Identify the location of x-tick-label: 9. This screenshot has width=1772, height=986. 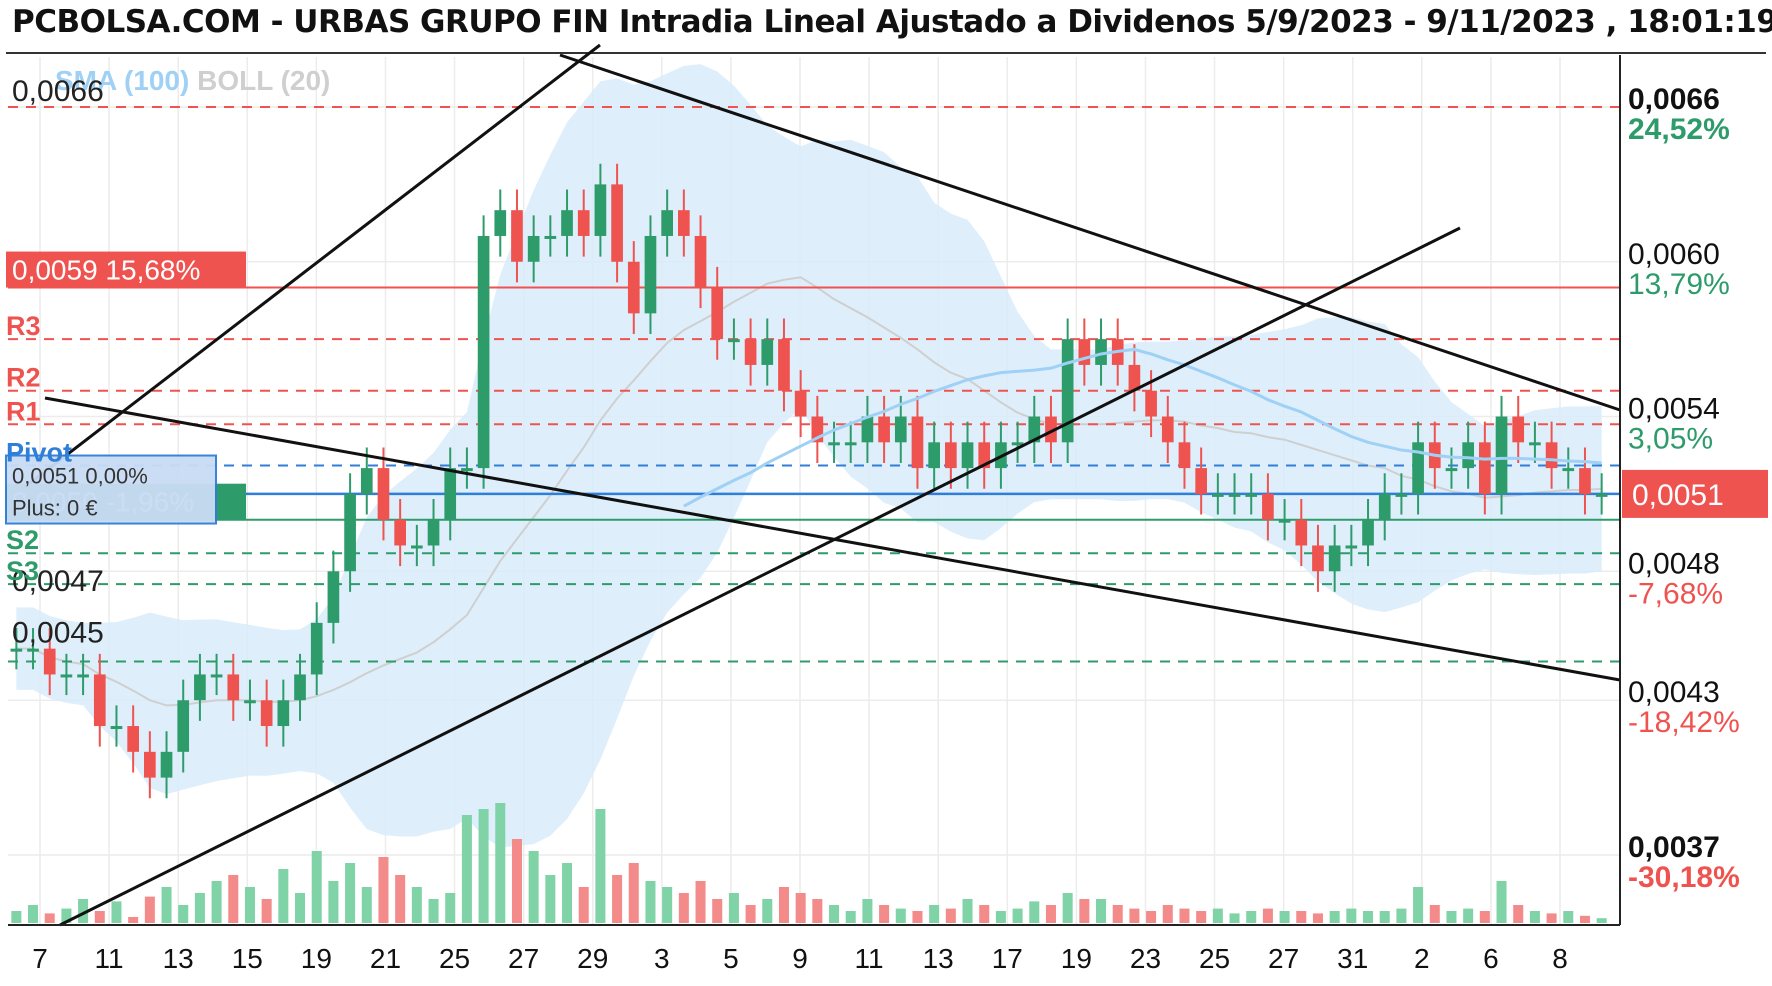
(800, 958).